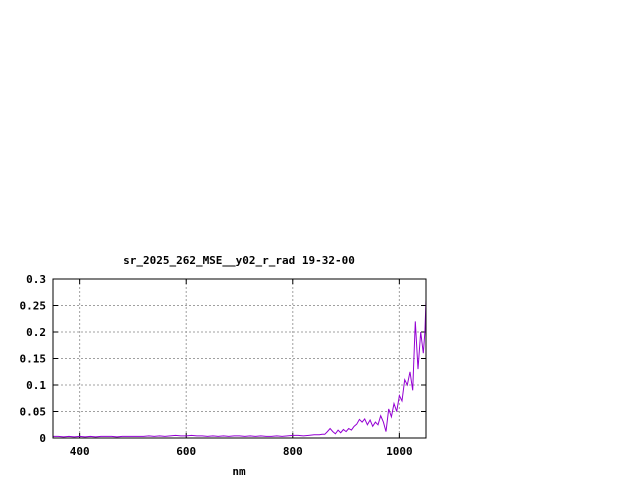  Describe the element at coordinates (36, 385) in the screenshot. I see `y-tick-label: 0.1` at that location.